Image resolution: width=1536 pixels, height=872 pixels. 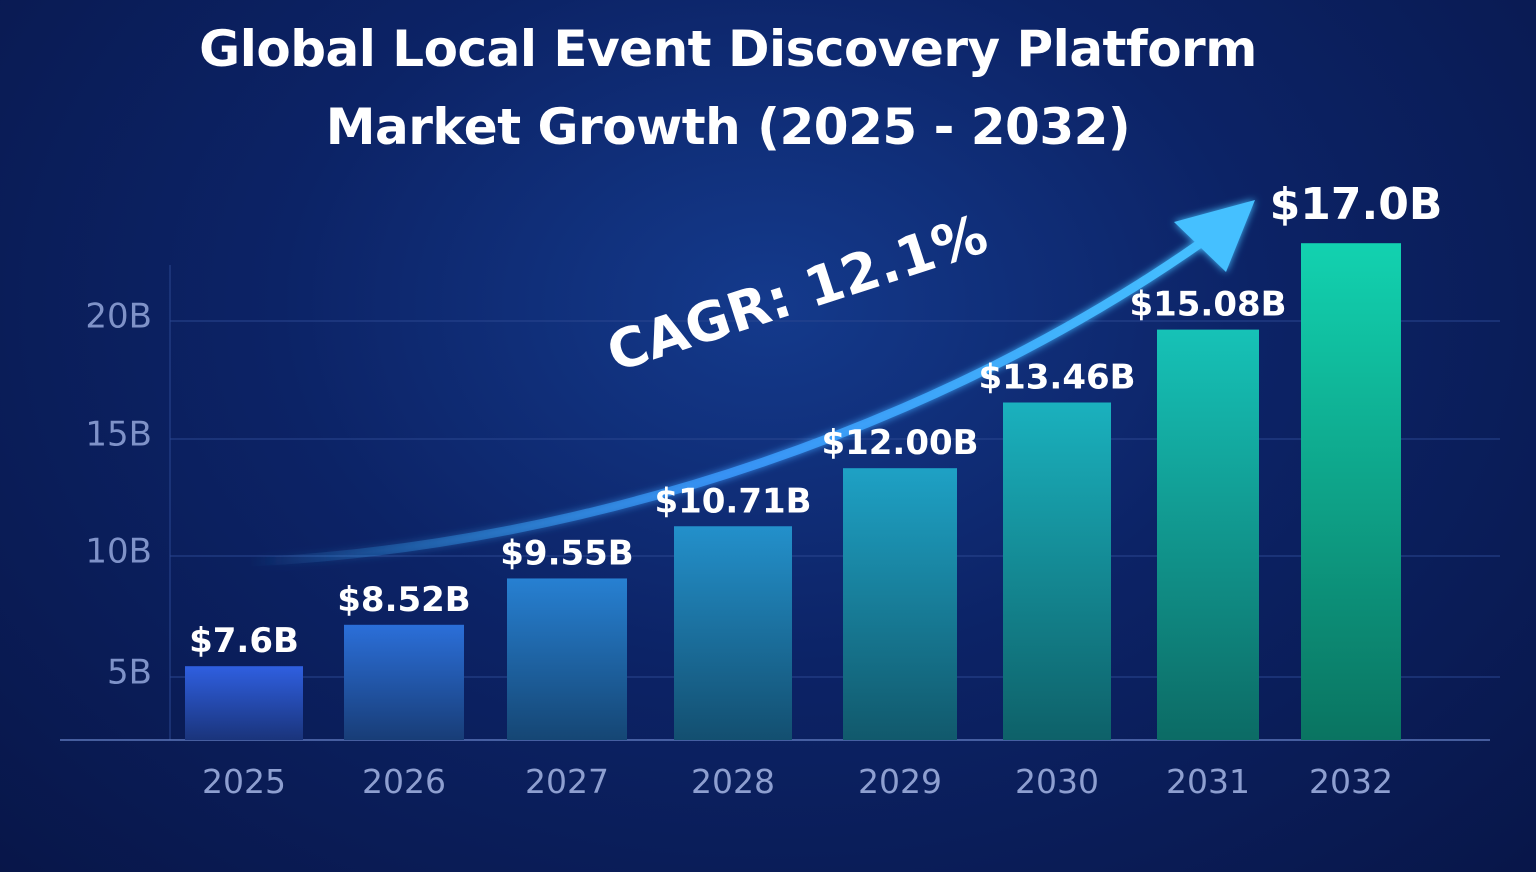 What do you see at coordinates (404, 682) in the screenshot?
I see `bar-2026` at bounding box center [404, 682].